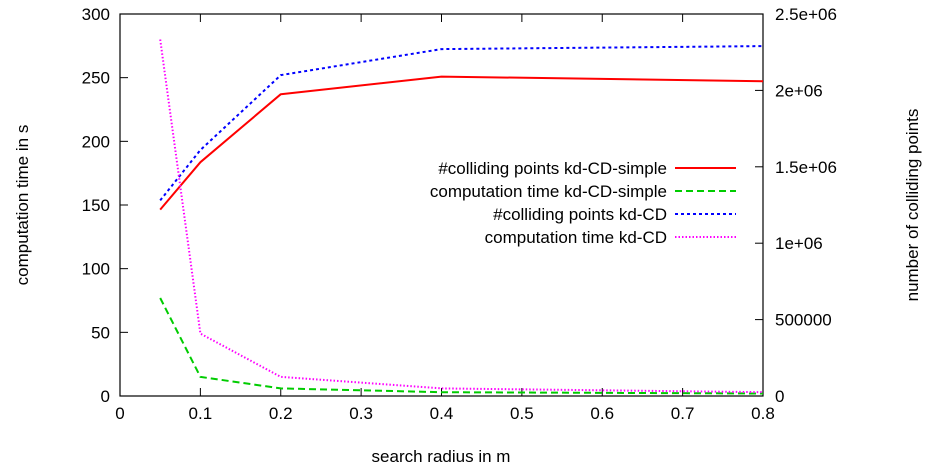 This screenshot has width=931, height=472. Describe the element at coordinates (201, 413) in the screenshot. I see `x-tick-label: 0.1` at that location.